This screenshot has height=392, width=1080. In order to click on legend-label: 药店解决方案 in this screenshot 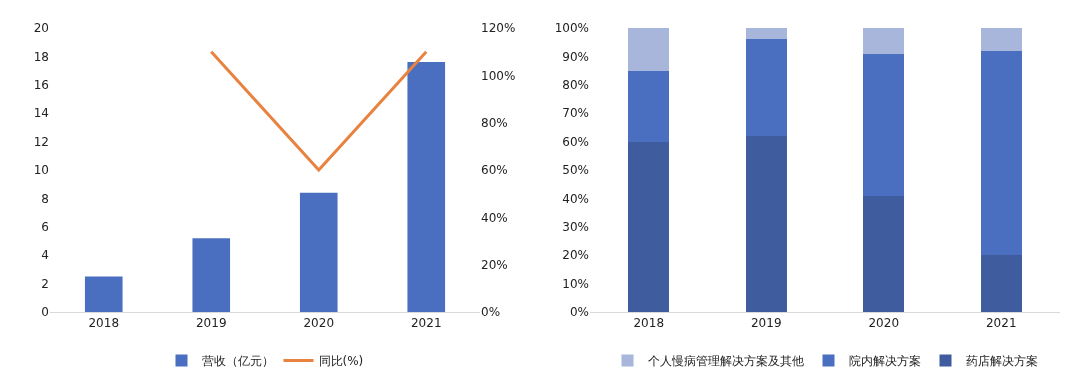, I will do `click(1001, 361)`.